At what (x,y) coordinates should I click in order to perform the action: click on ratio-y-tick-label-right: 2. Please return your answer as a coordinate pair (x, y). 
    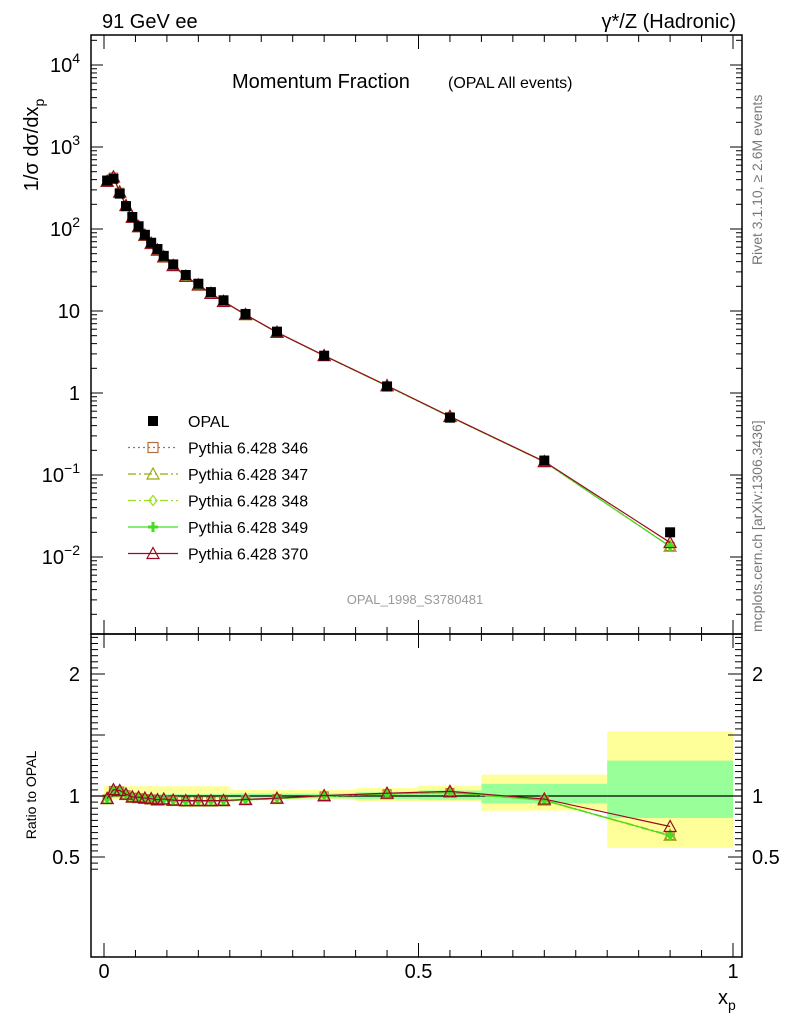
    Looking at the image, I should click on (757, 675).